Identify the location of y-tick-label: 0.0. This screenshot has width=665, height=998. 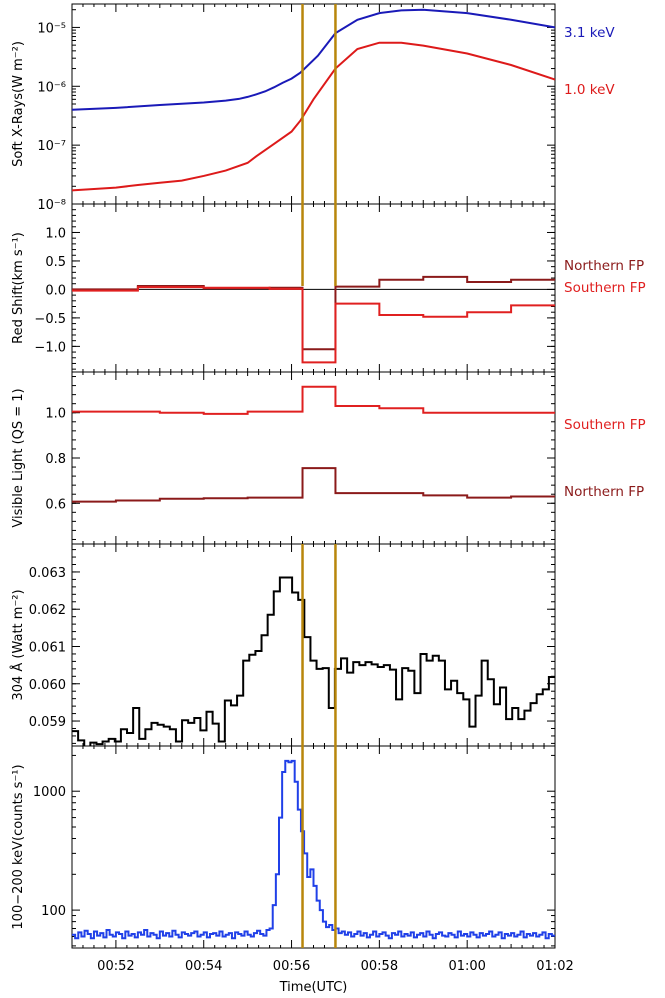
(55, 290).